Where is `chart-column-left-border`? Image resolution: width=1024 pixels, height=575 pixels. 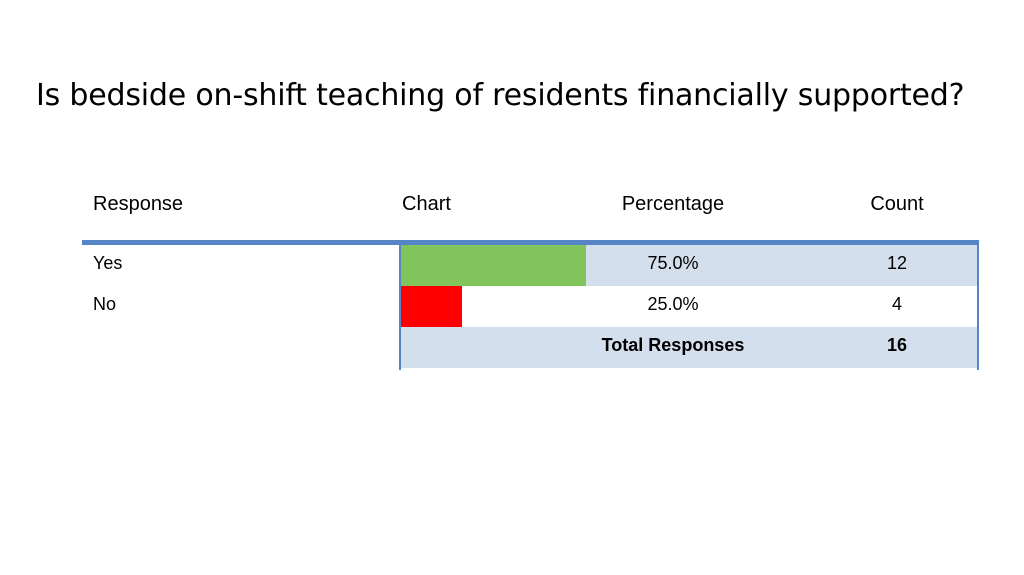
chart-column-left-border is located at coordinates (400, 305).